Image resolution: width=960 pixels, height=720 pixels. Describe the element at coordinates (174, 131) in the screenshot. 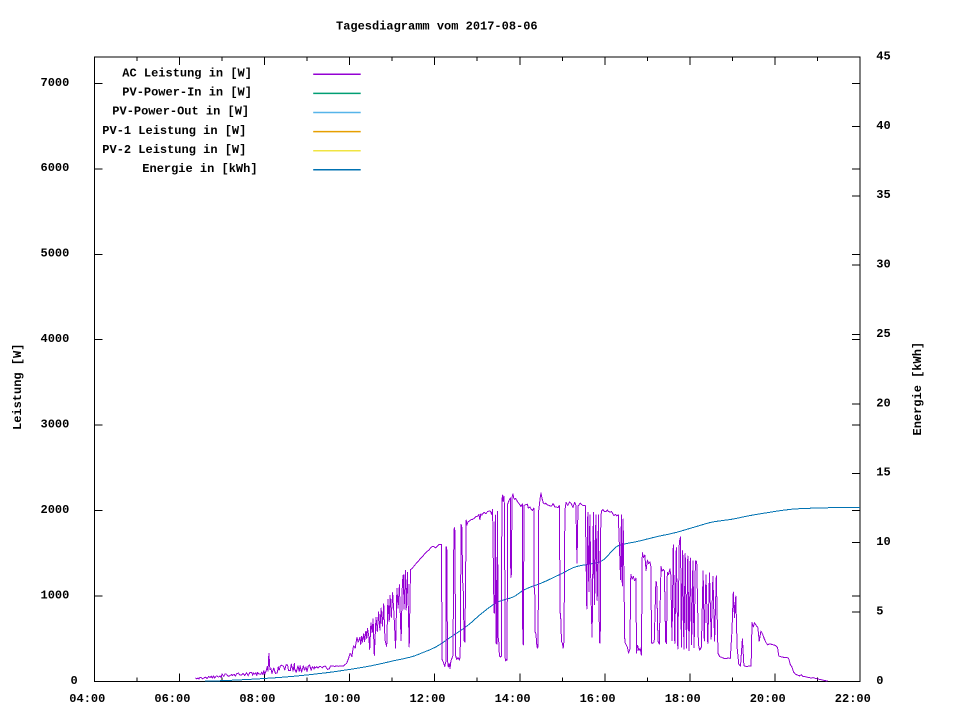

I see `svg-text: PV-1 Leistung in [W]` at that location.